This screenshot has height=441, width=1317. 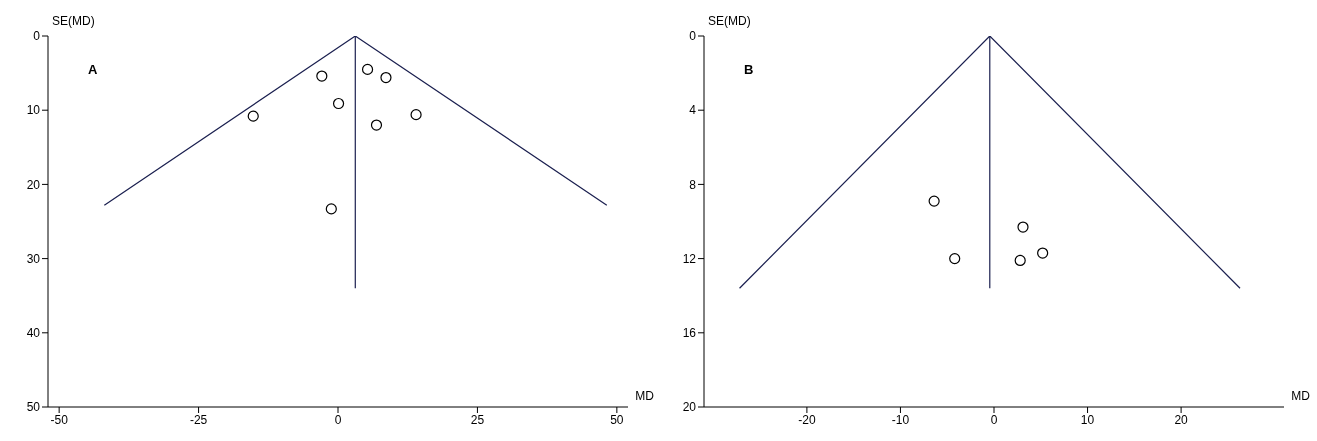 I want to click on y-tick-label: 8, so click(x=693, y=184).